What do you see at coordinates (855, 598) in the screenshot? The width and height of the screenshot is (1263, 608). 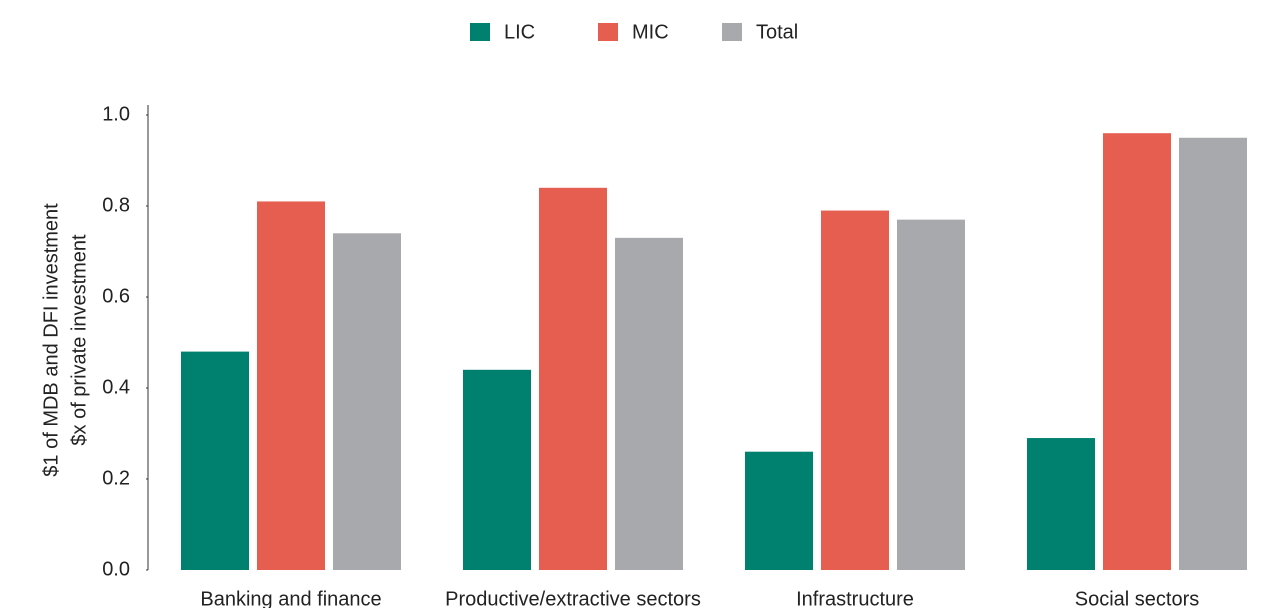 I see `x-tick-label: Infrastructure` at bounding box center [855, 598].